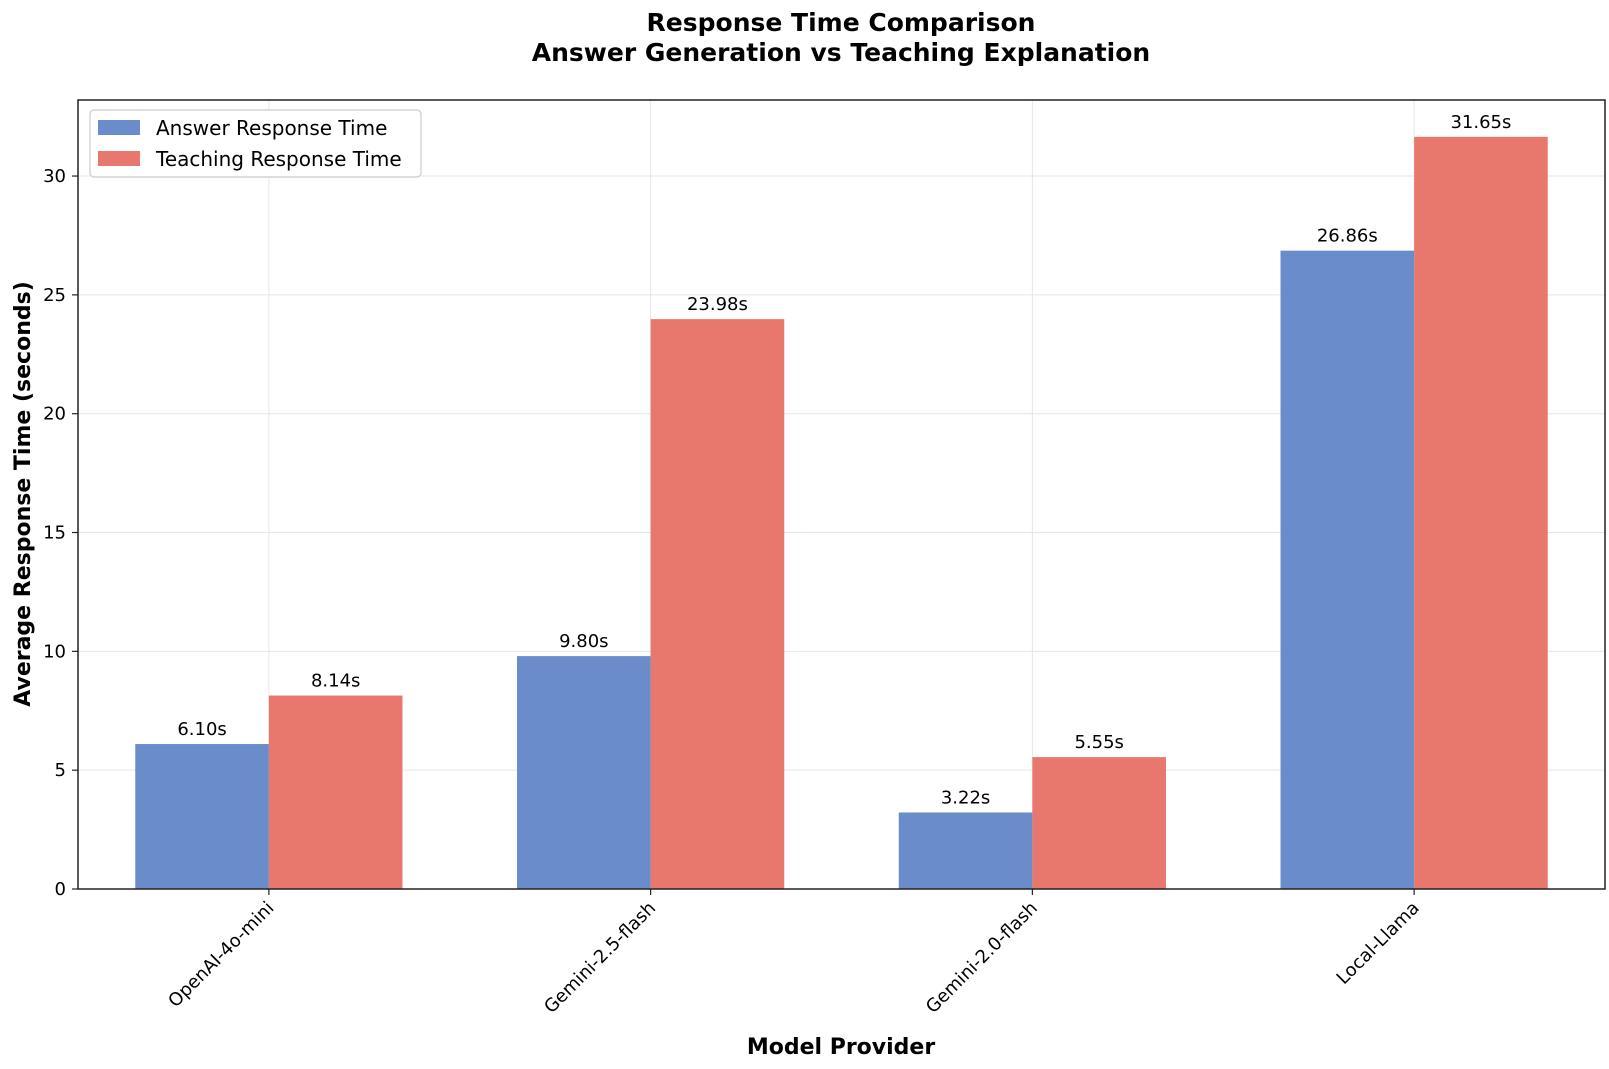 The width and height of the screenshot is (1609, 1069). I want to click on y-tick-label: 20, so click(54, 414).